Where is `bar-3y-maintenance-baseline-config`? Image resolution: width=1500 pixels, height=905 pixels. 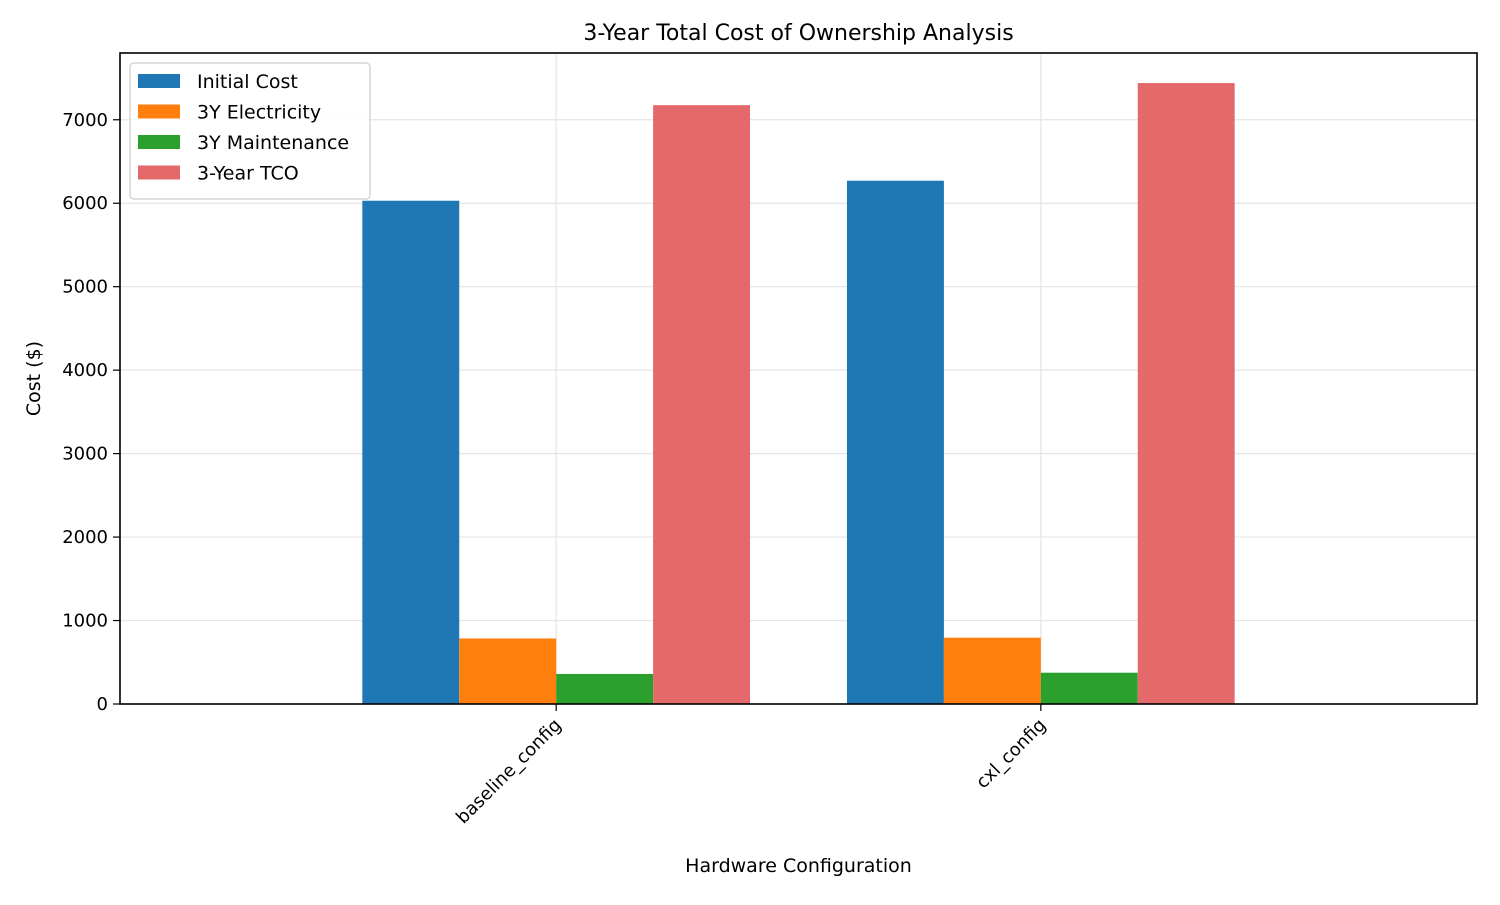 bar-3y-maintenance-baseline-config is located at coordinates (605, 688).